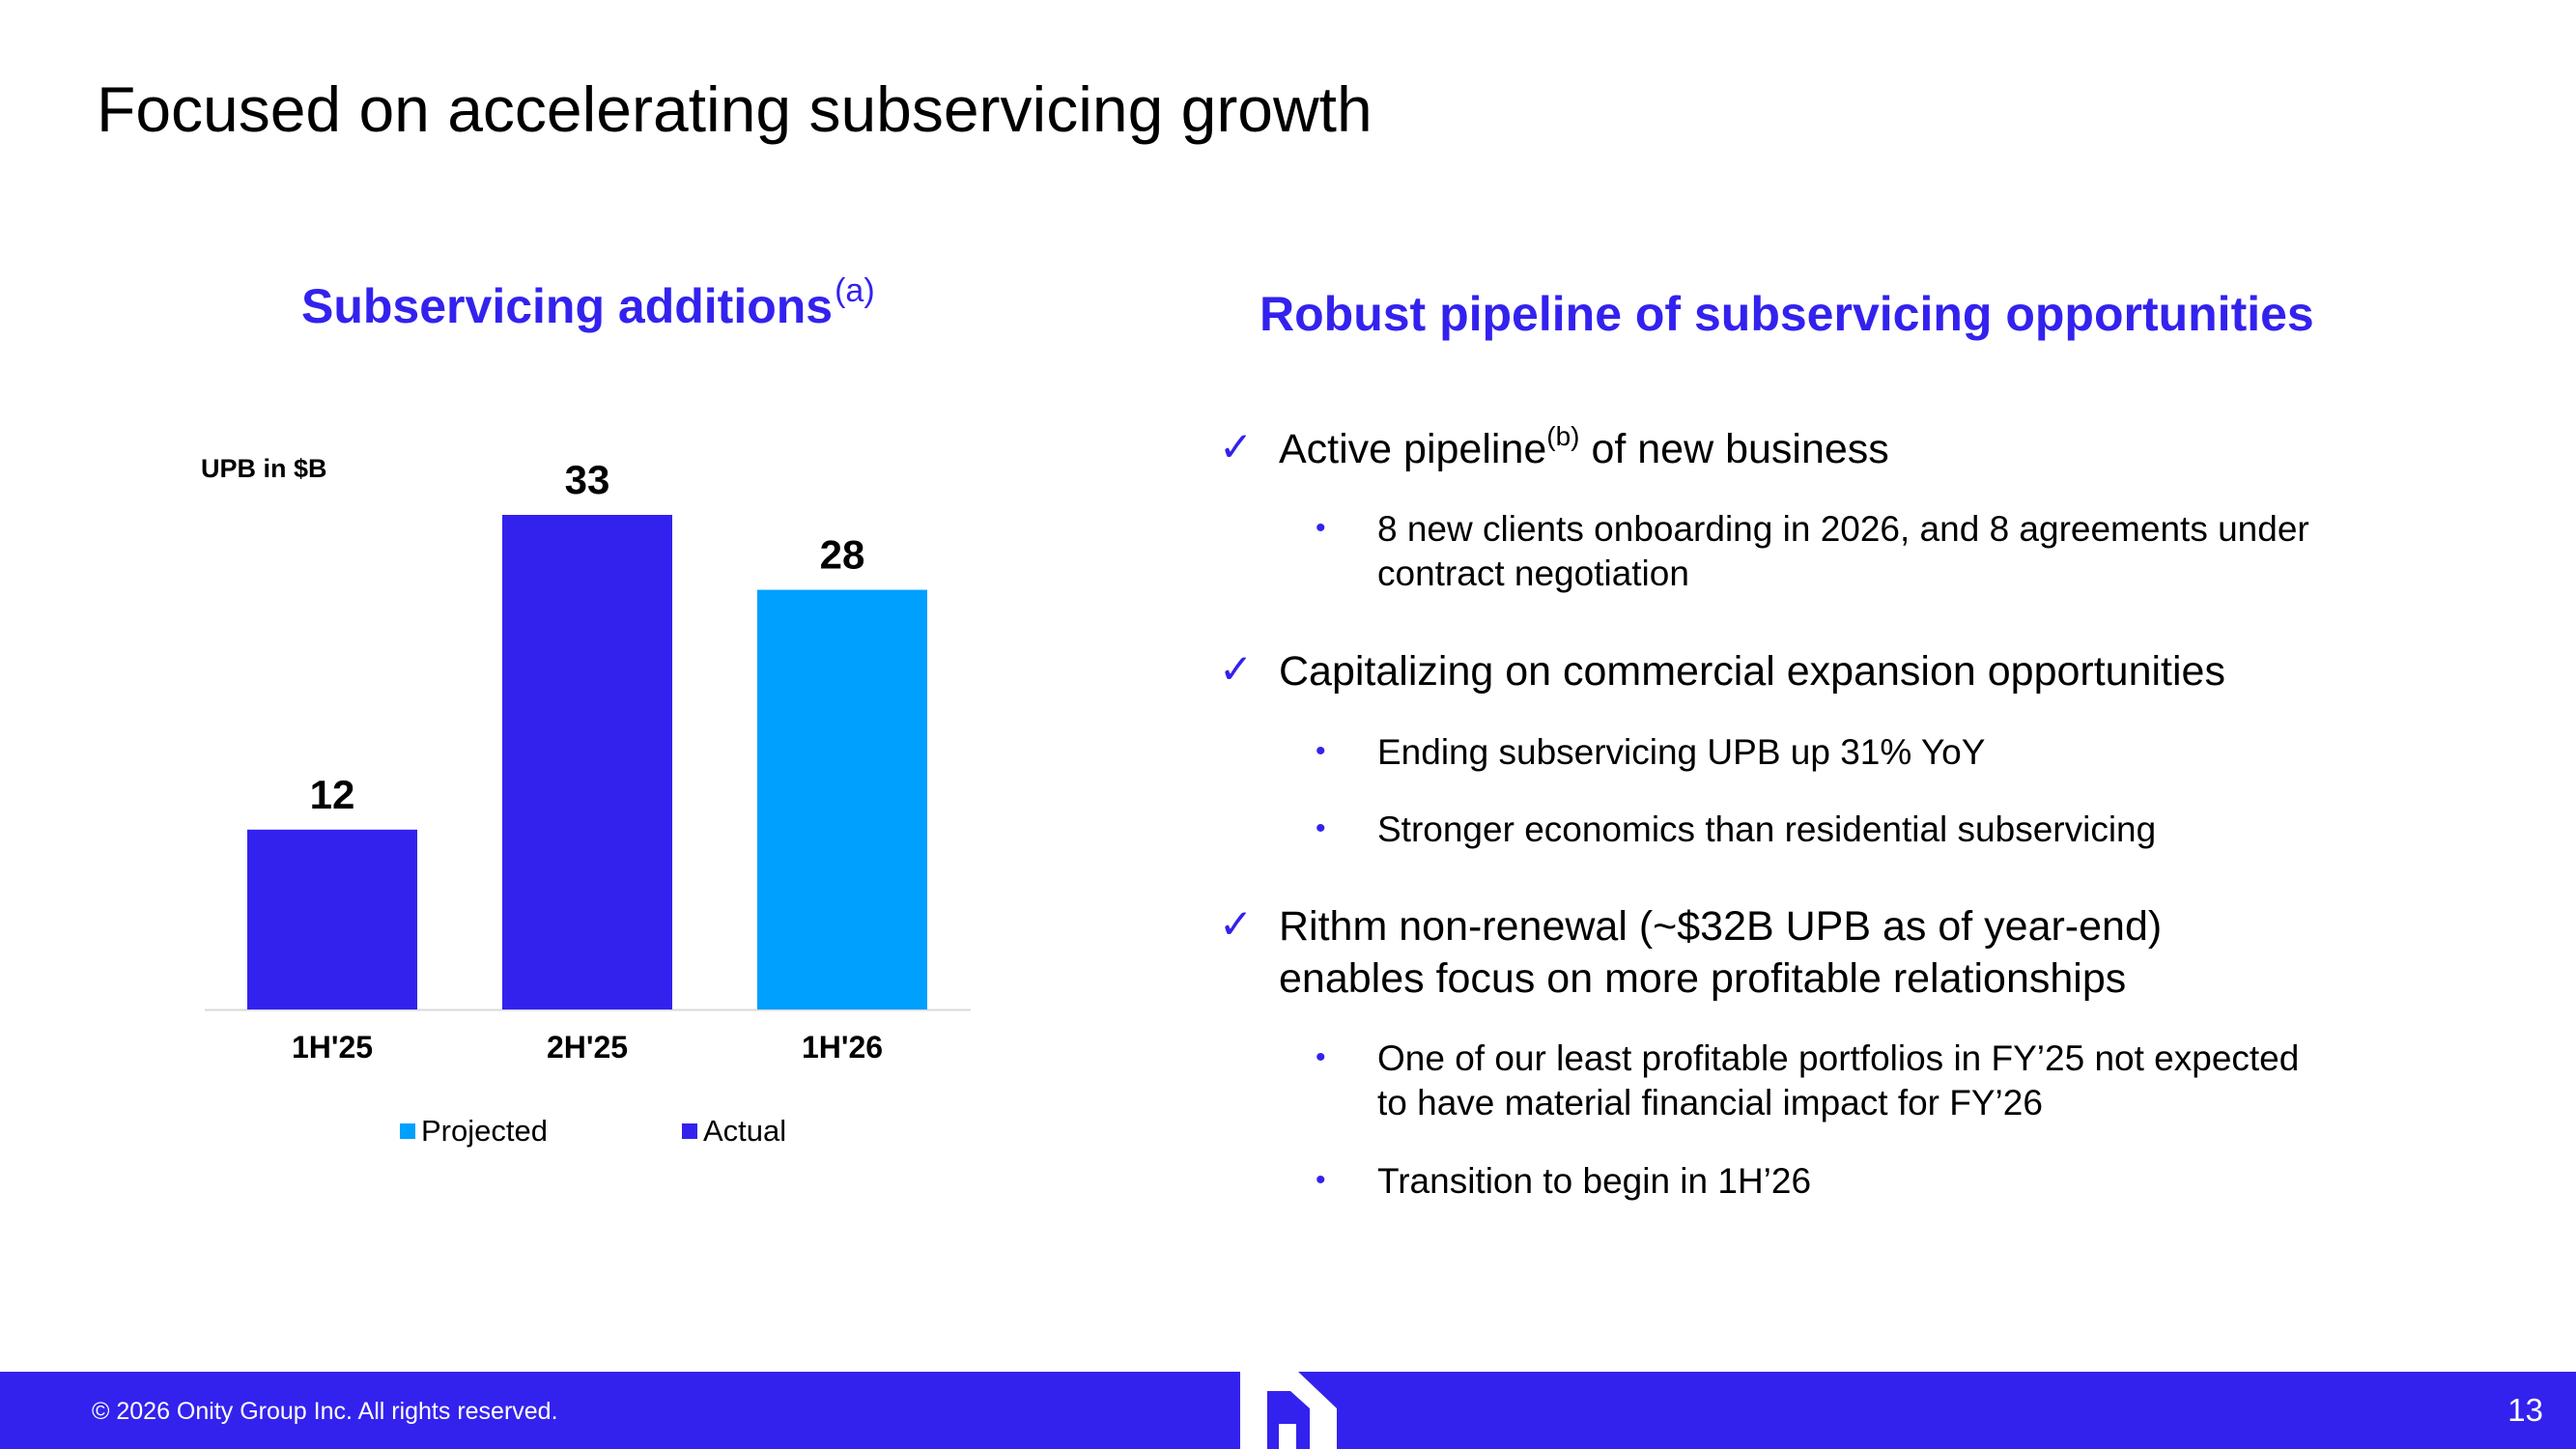 Image resolution: width=2576 pixels, height=1449 pixels. Describe the element at coordinates (1413, 449) in the screenshot. I see `pipeline-point-1-text: Active pipeline` at that location.